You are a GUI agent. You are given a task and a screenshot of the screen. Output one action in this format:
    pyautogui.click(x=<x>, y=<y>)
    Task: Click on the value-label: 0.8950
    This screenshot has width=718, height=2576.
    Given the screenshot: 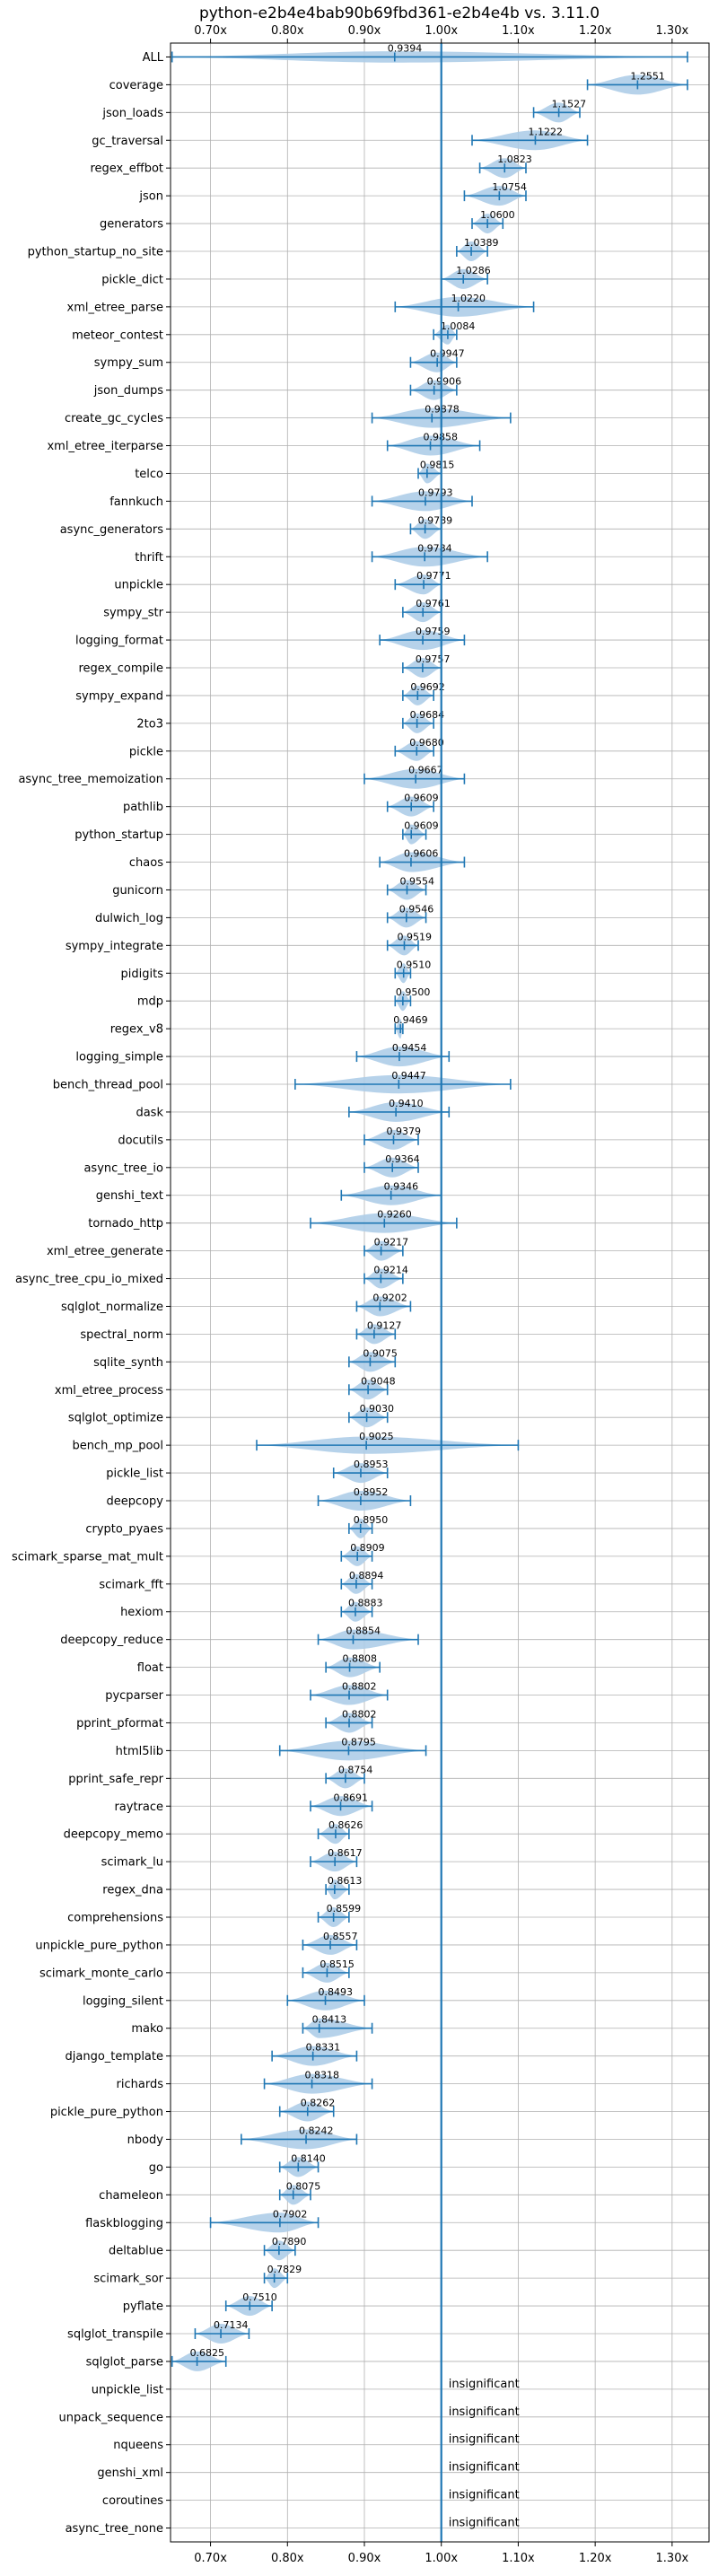 What is the action you would take?
    pyautogui.click(x=371, y=1520)
    